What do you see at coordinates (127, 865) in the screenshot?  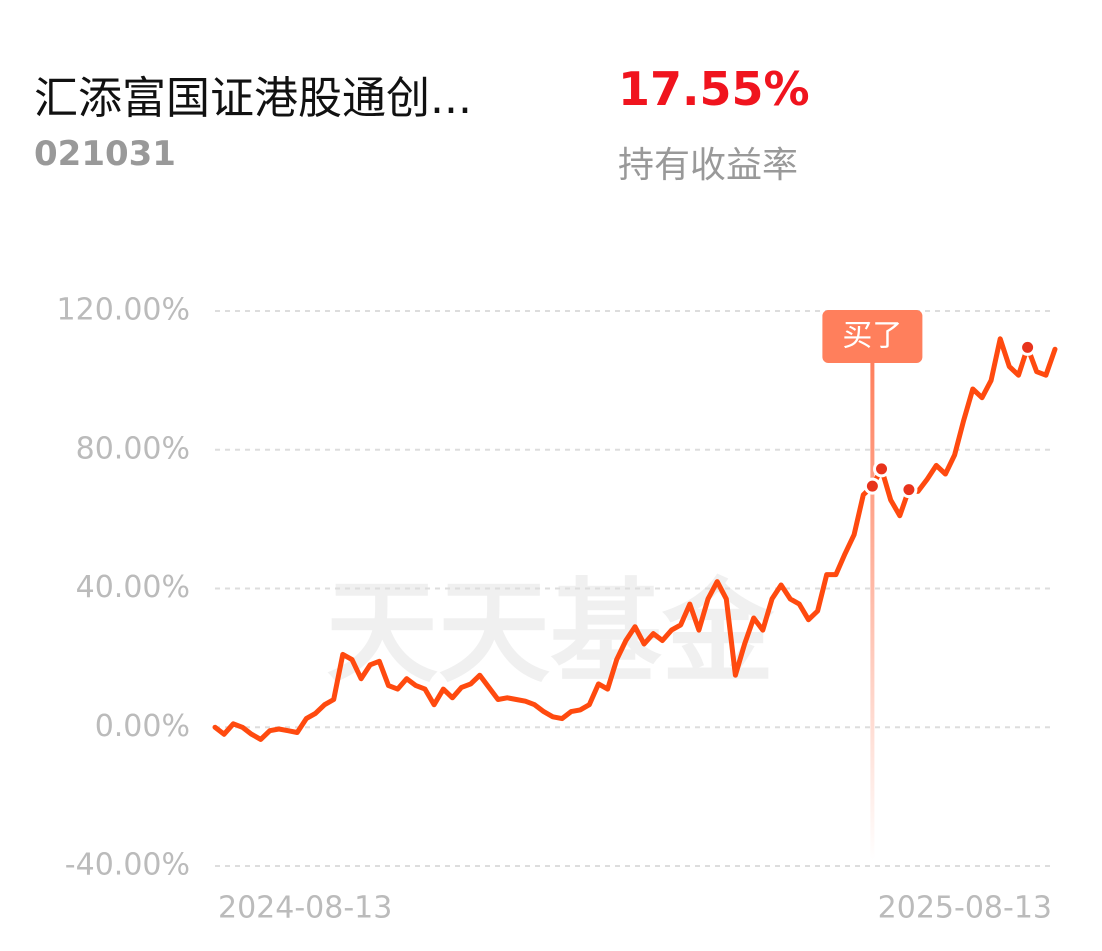 I see `y-tick-label: -40.00%` at bounding box center [127, 865].